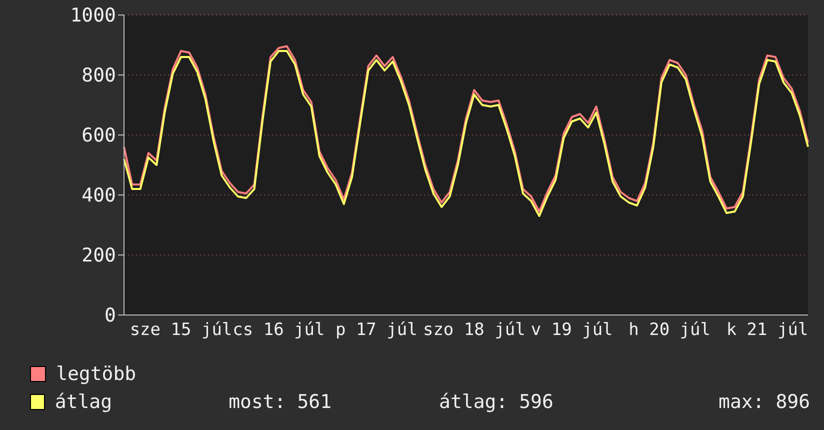  I want to click on x-tick-label: p 17 júl, so click(376, 330).